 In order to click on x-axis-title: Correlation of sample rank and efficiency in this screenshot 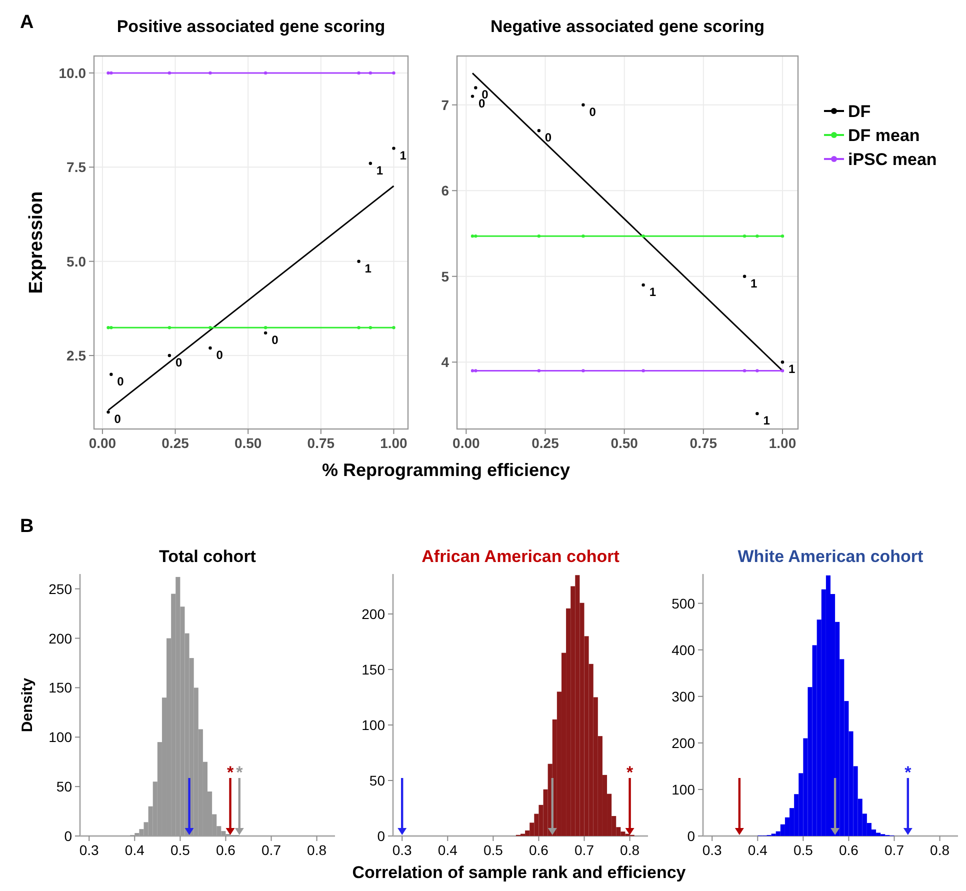, I will do `click(519, 872)`.